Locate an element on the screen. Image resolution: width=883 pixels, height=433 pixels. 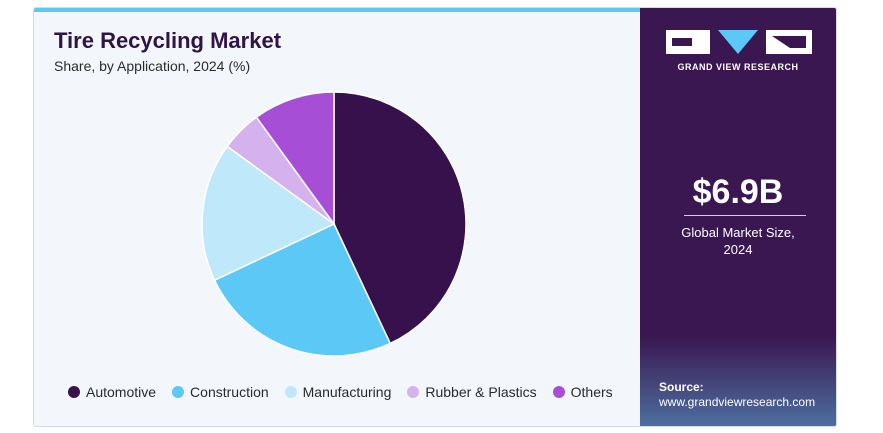
pie-slice-manufacturing is located at coordinates (268, 213).